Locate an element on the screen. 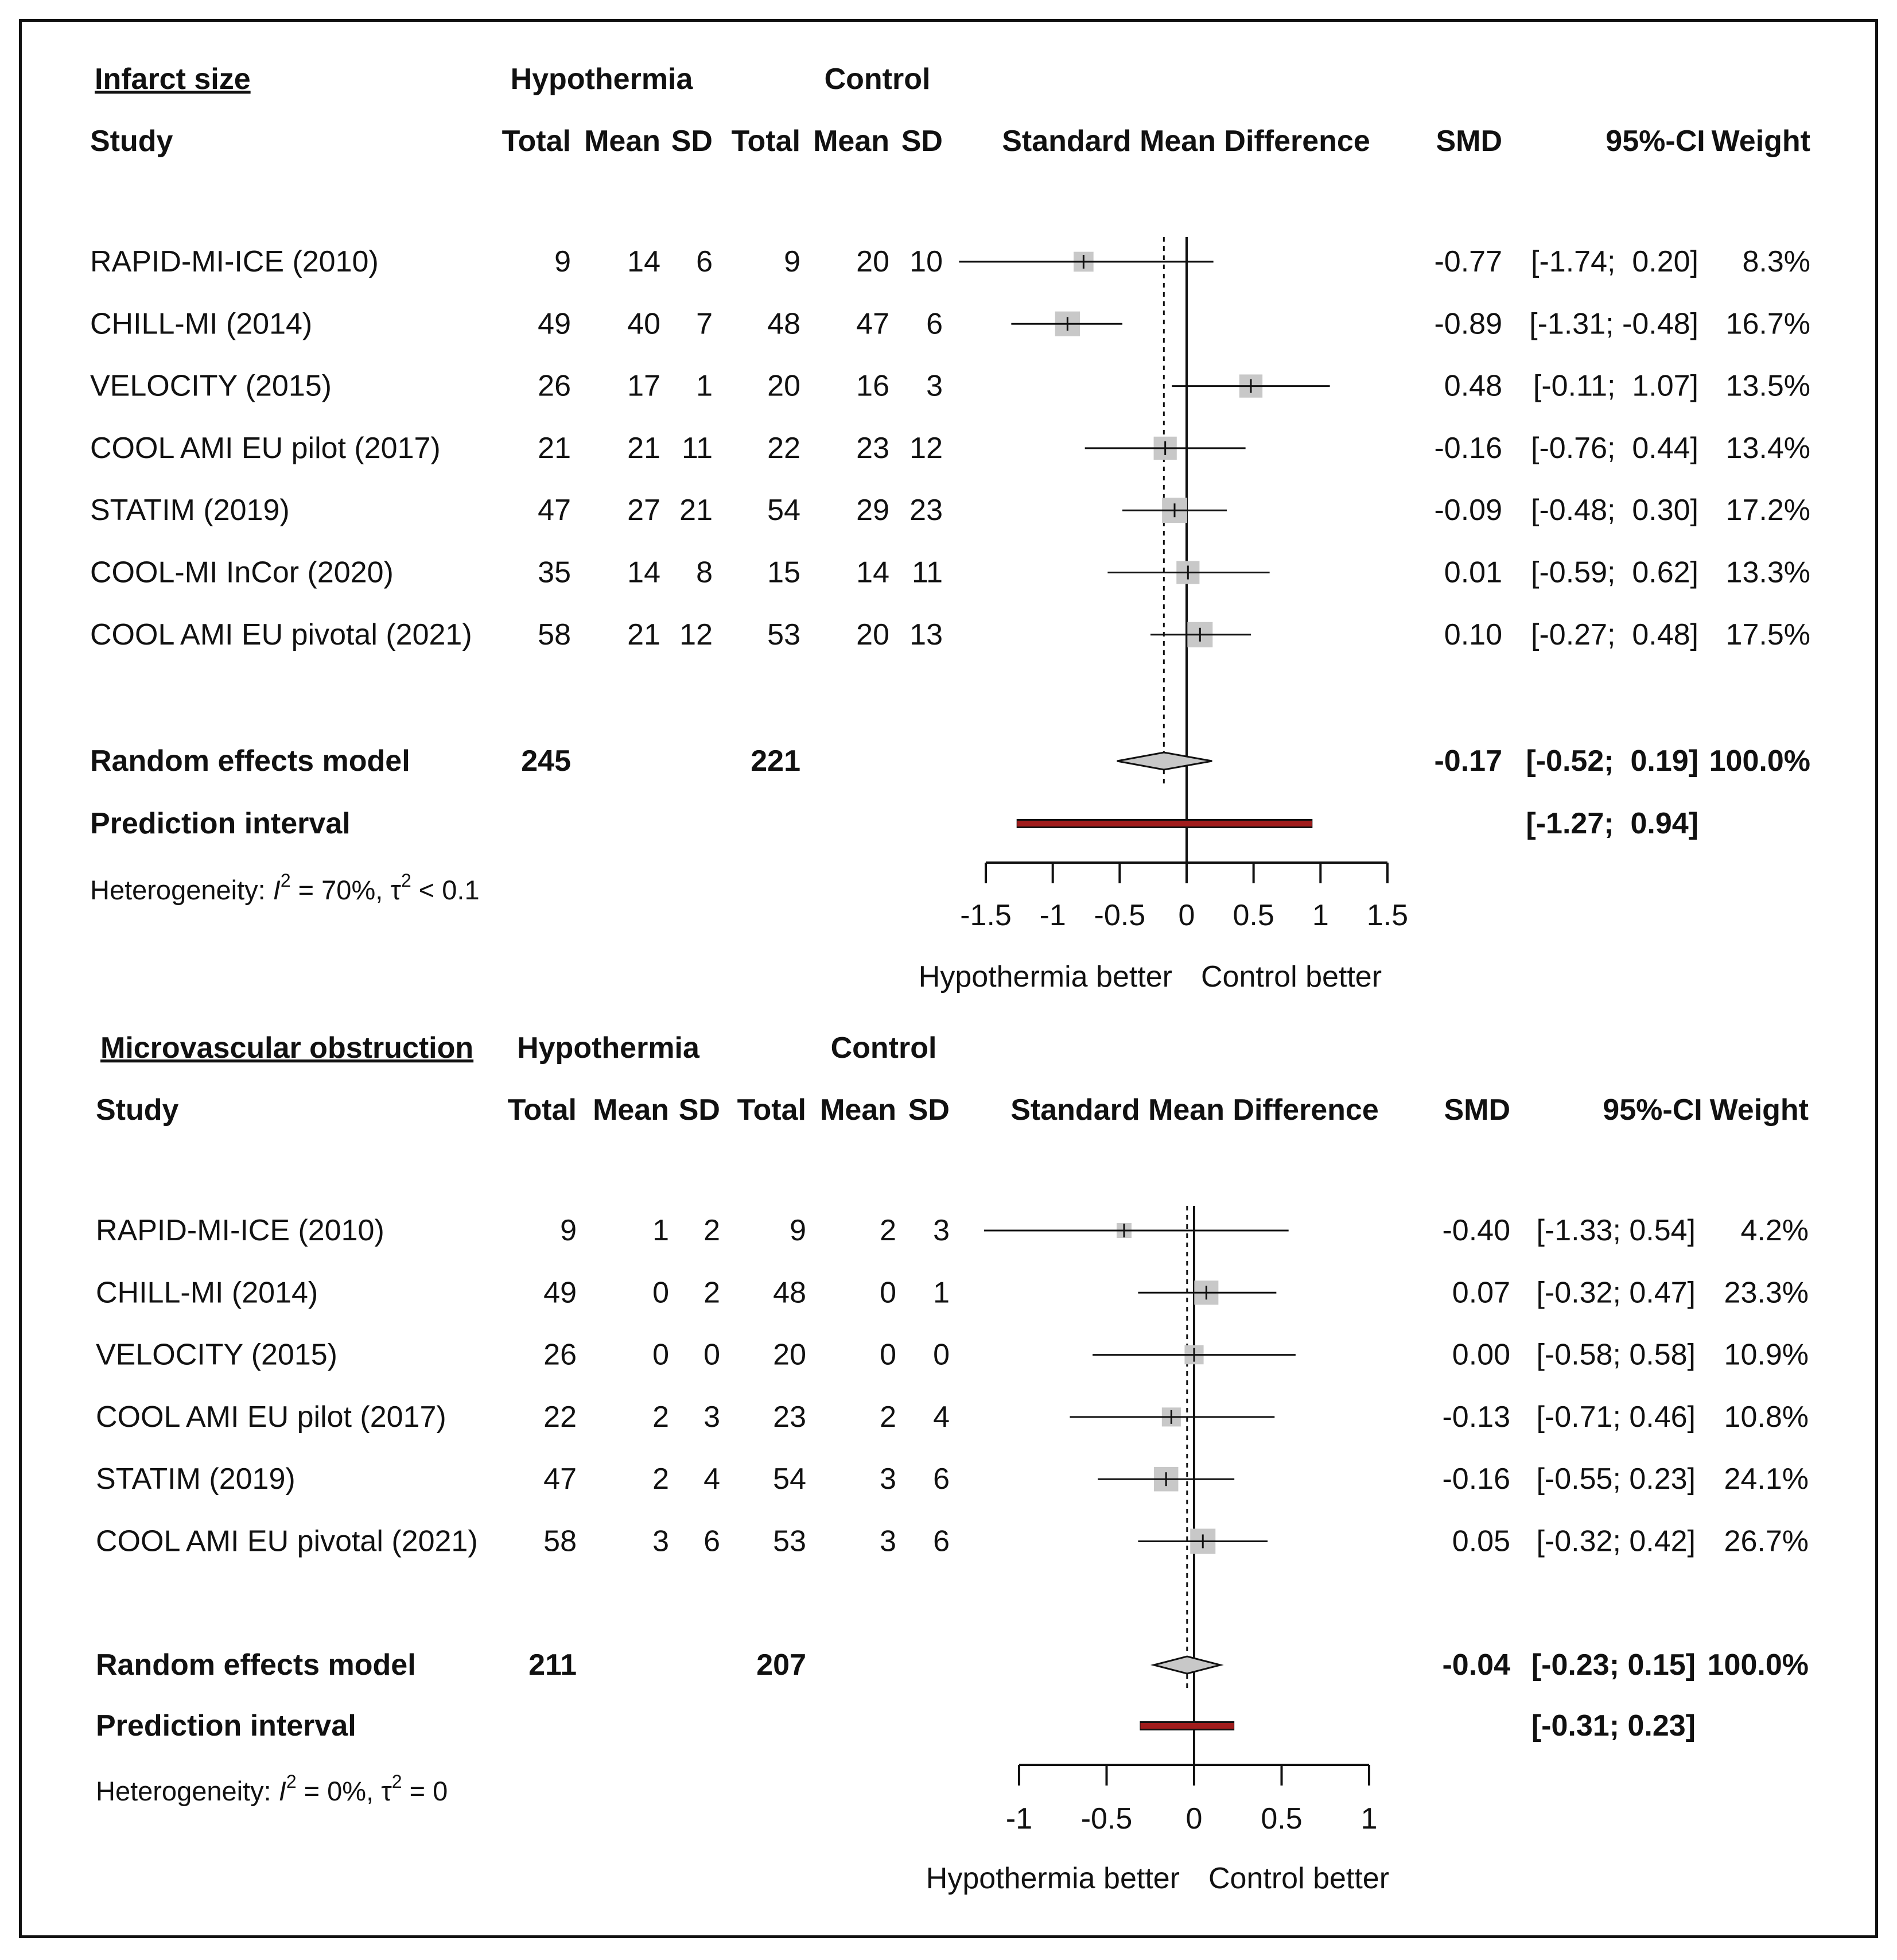 The height and width of the screenshot is (1960, 1897). column-header-study: Study is located at coordinates (137, 1110).